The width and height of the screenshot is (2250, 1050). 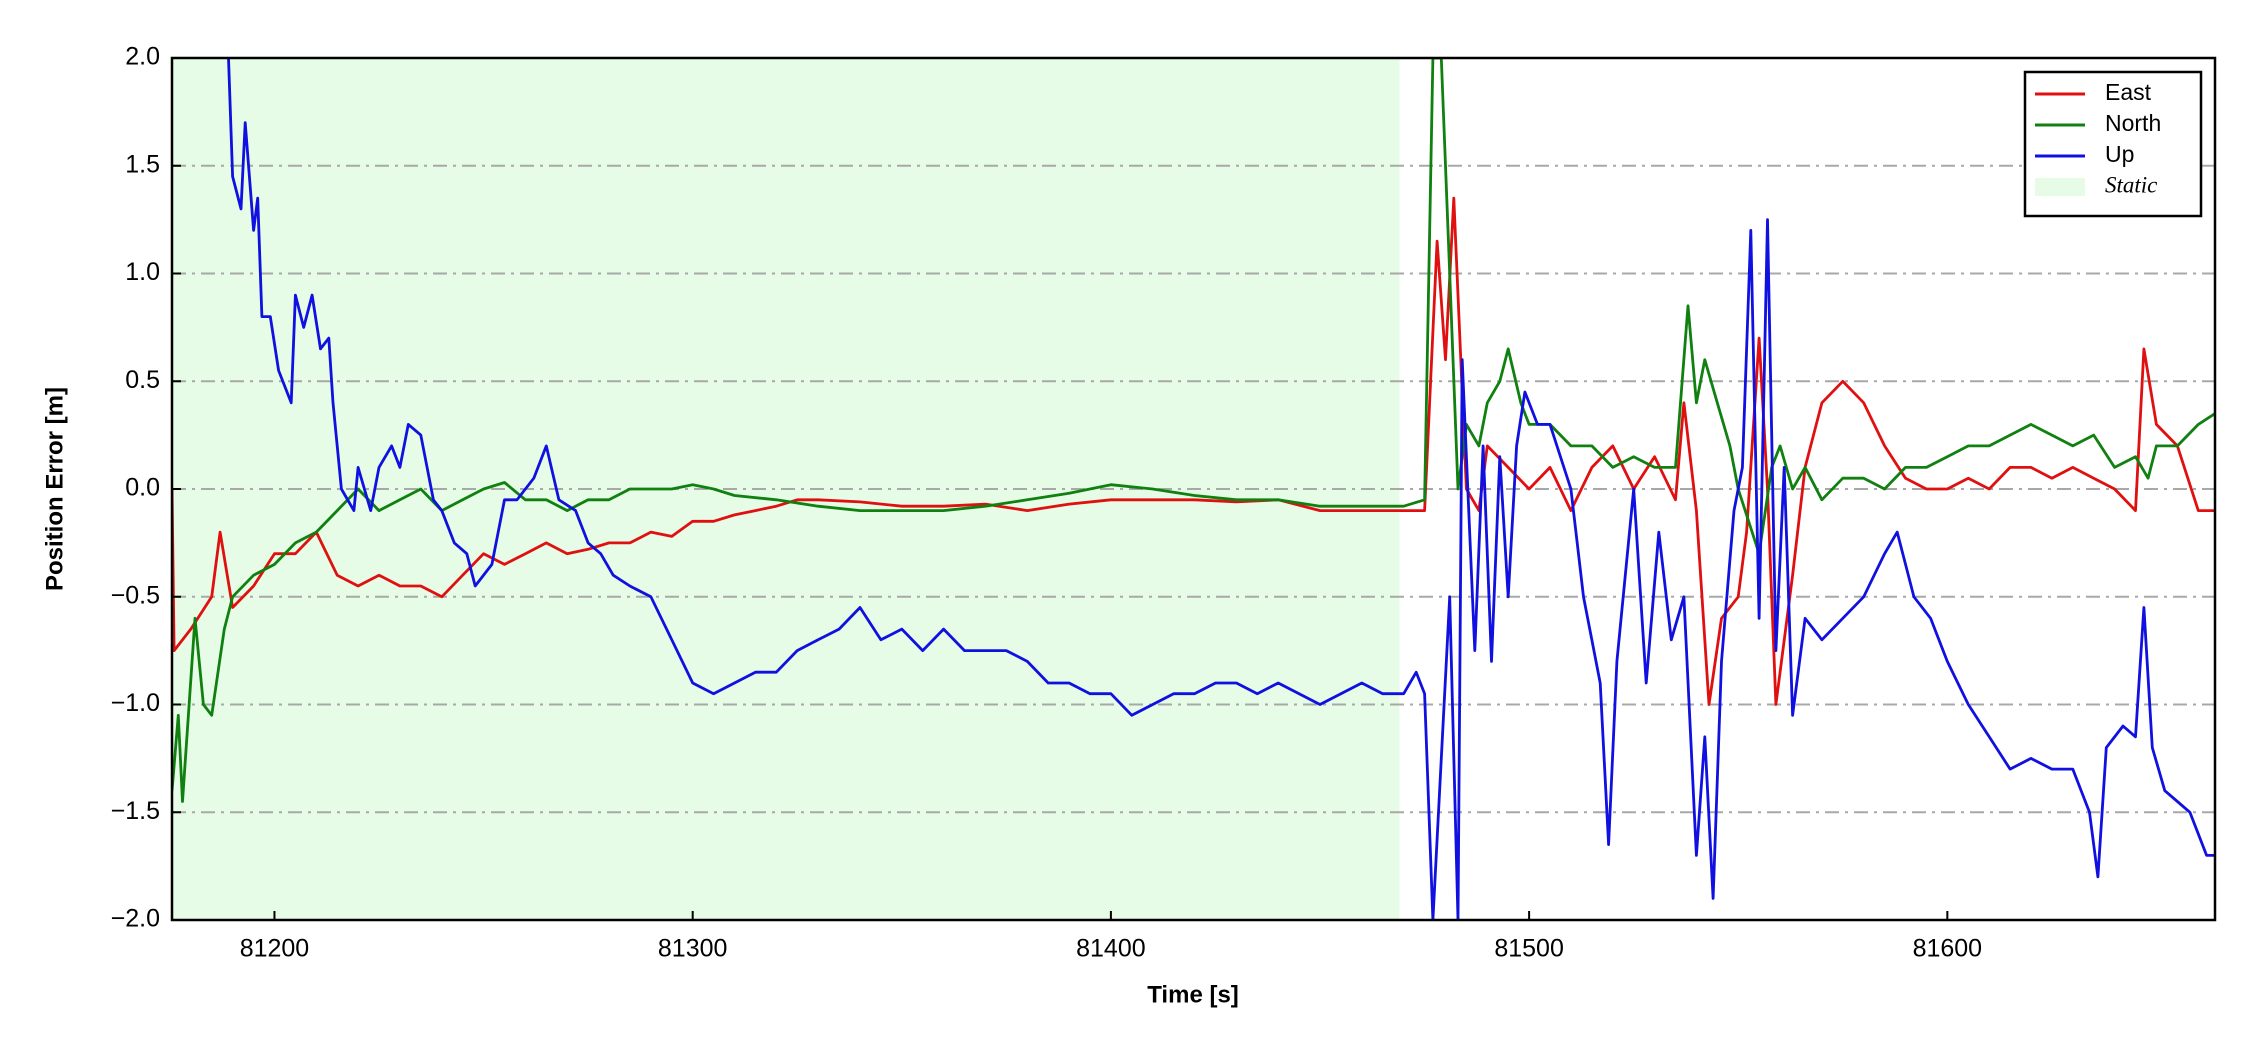 What do you see at coordinates (2128, 92) in the screenshot?
I see `legend-label: East` at bounding box center [2128, 92].